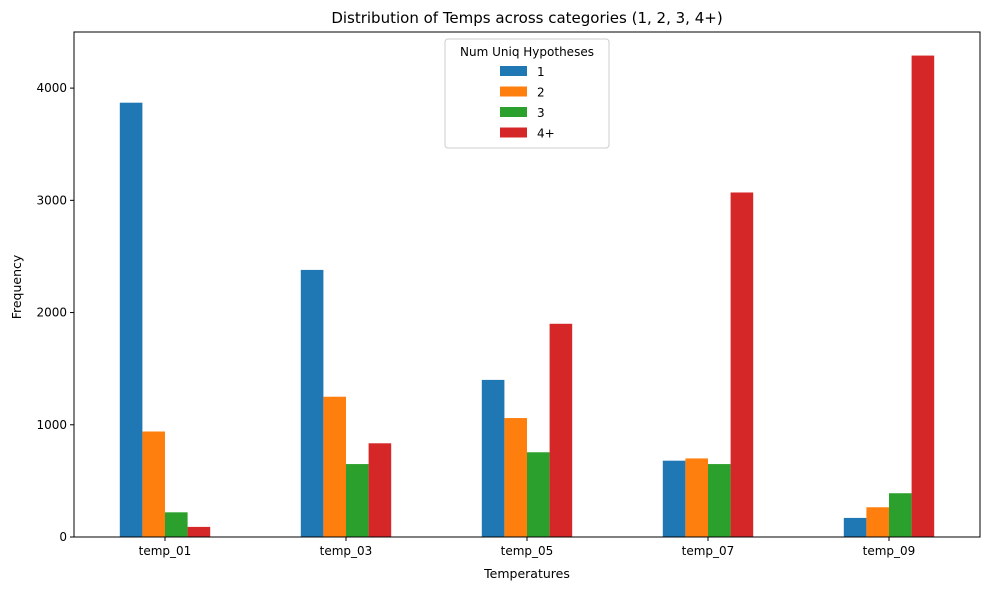 This screenshot has width=989, height=590. I want to click on x-tick-label: temp_09, so click(889, 551).